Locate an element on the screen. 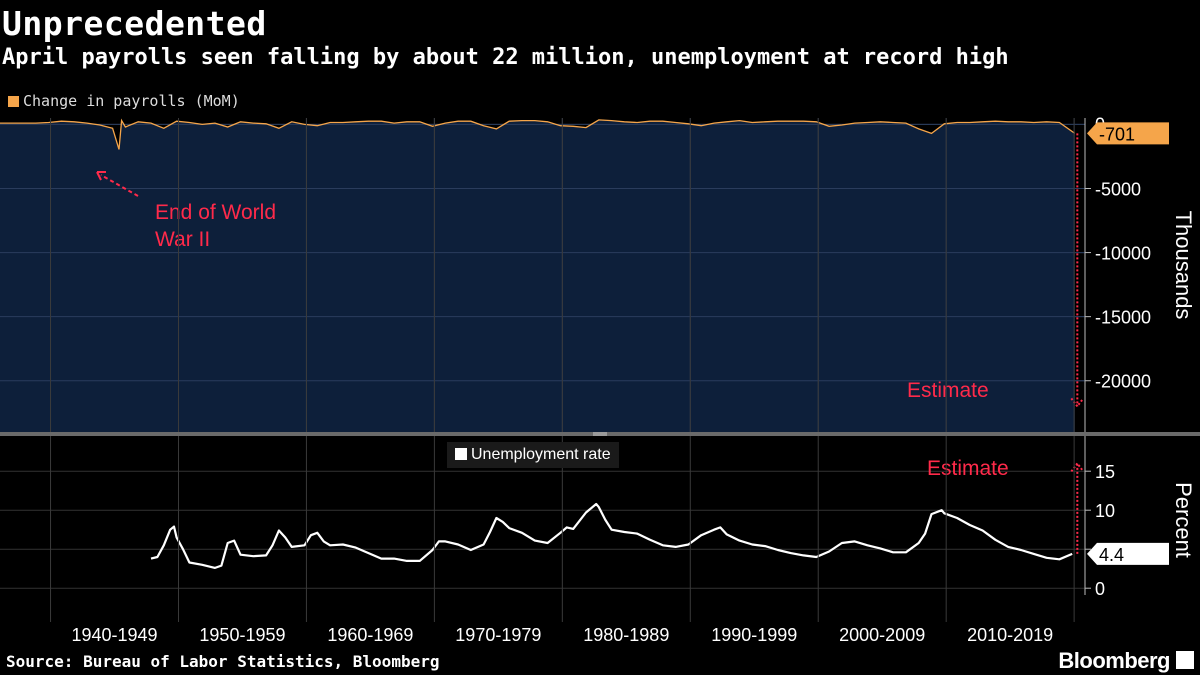 Image resolution: width=1200 pixels, height=675 pixels. payrolls-line is located at coordinates (538, 134).